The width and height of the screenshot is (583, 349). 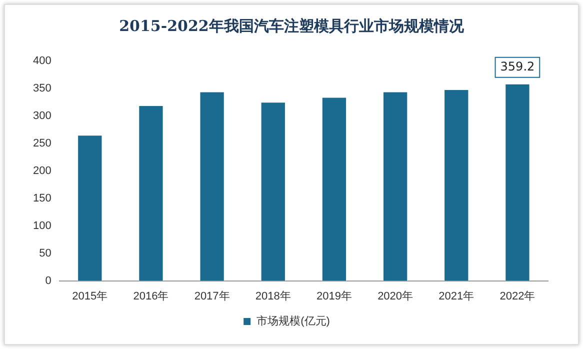 What do you see at coordinates (42, 226) in the screenshot?
I see `y-tick-label: 100` at bounding box center [42, 226].